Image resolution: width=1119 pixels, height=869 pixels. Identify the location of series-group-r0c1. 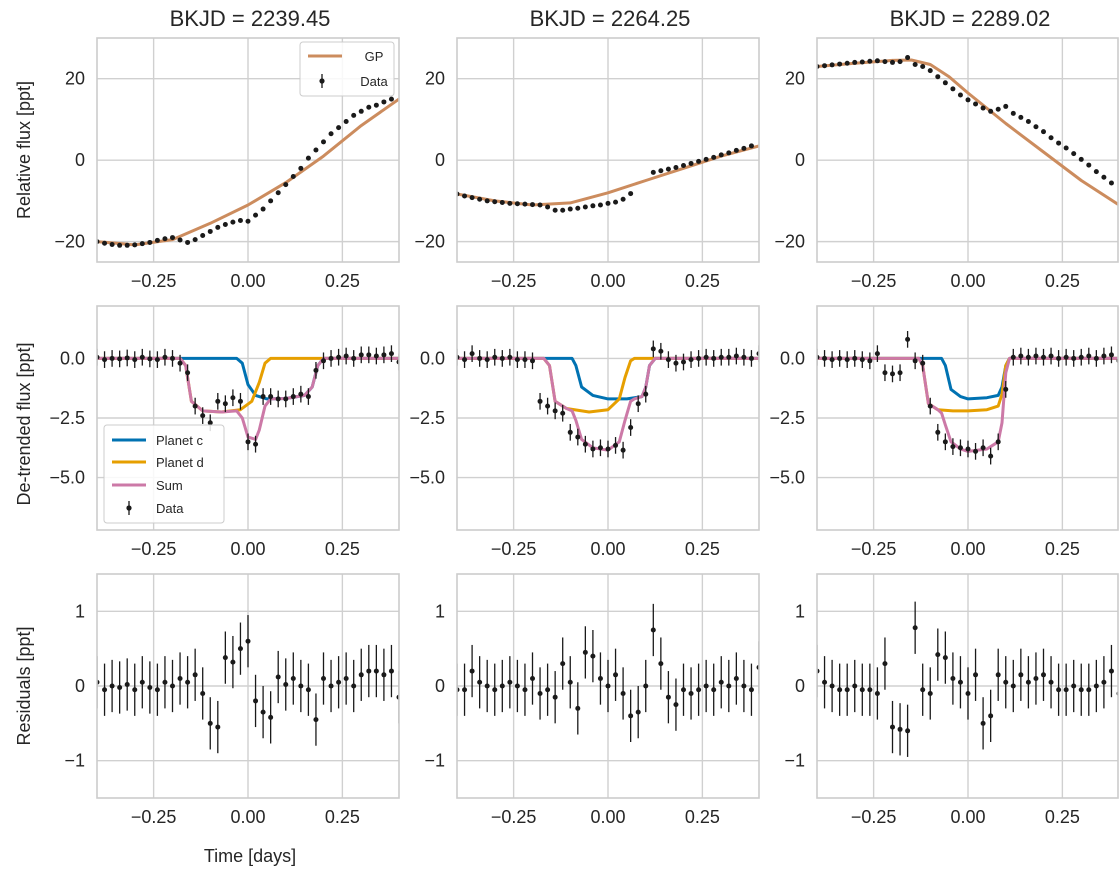
(608, 178).